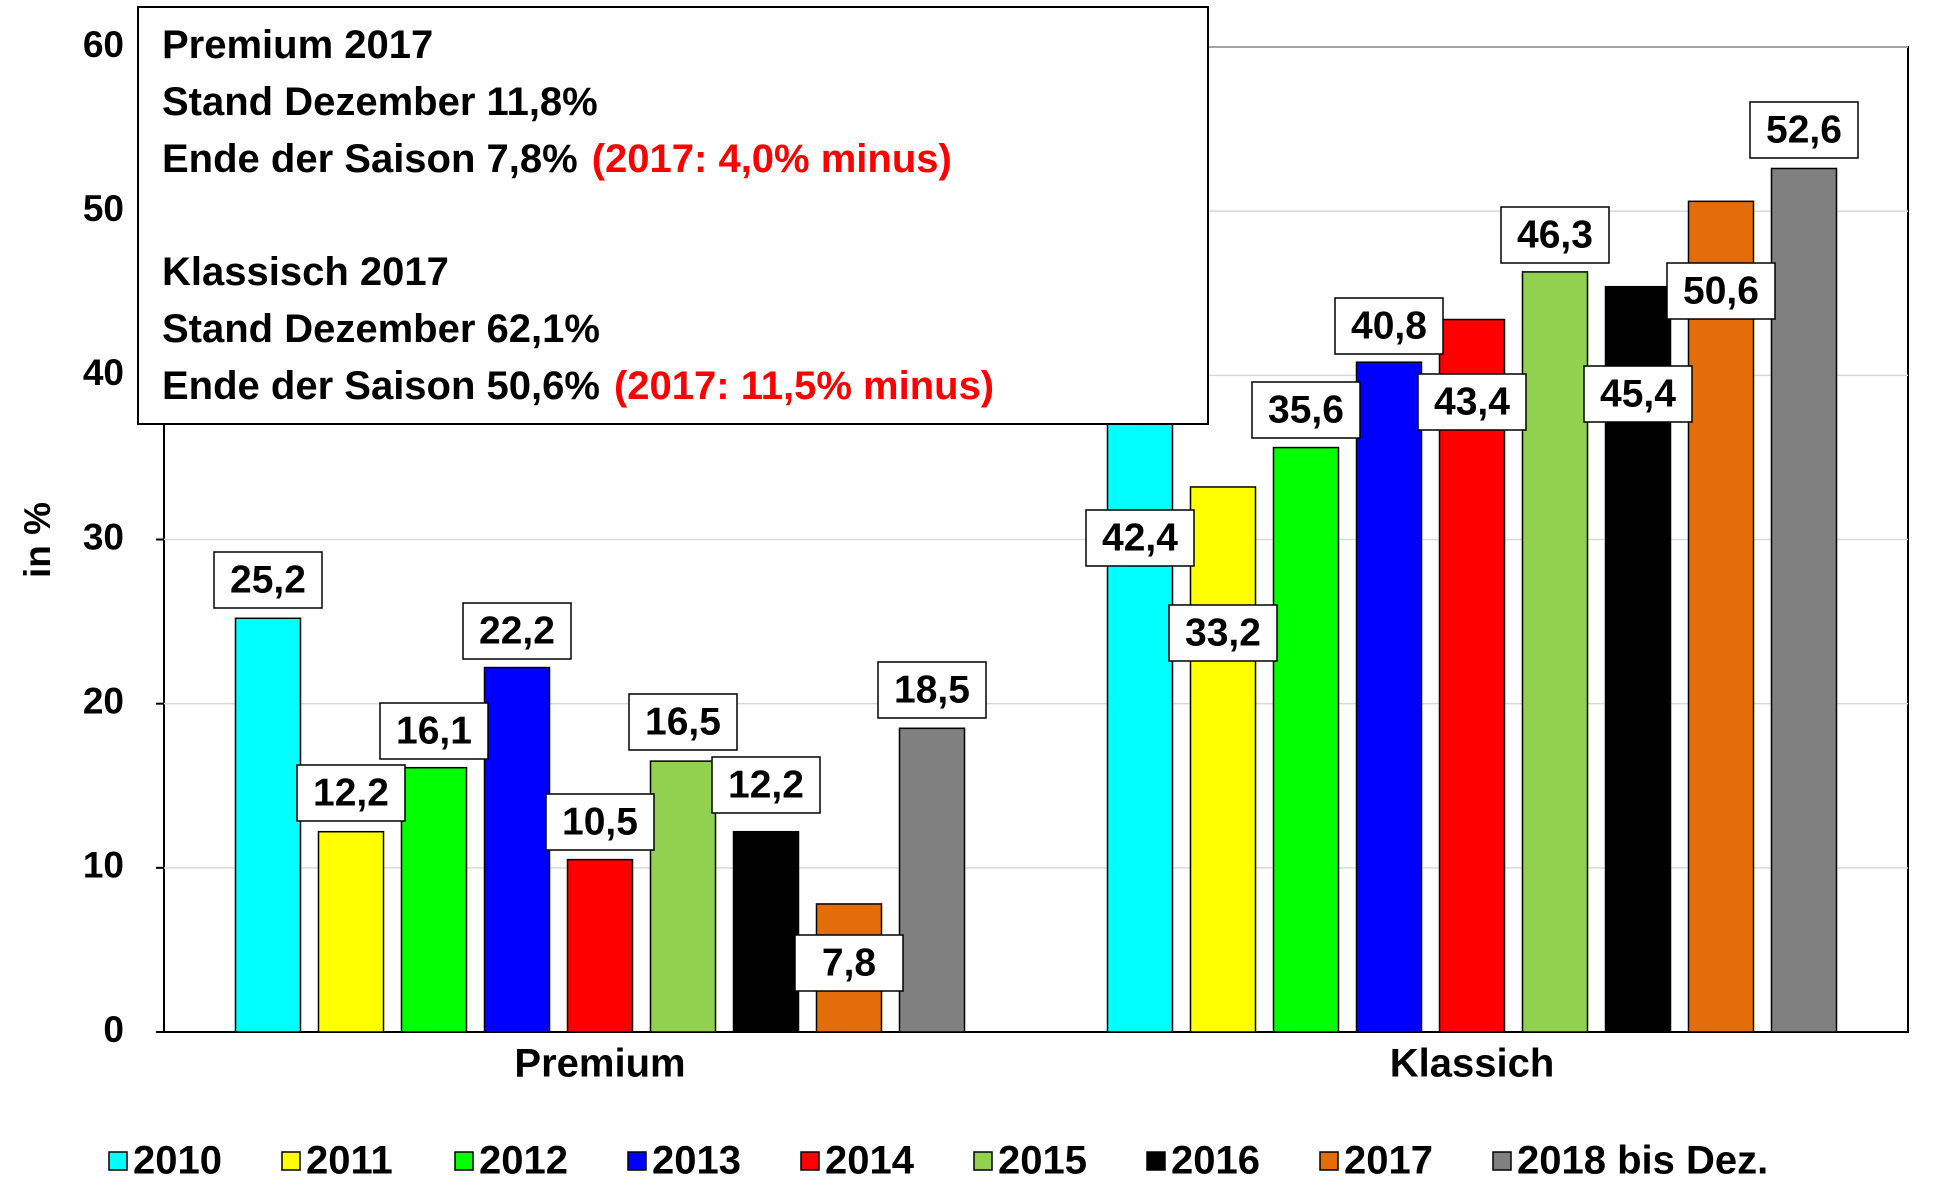 The width and height of the screenshot is (1936, 1184). I want to click on annotation-line: Stand Dezember 62,1%, so click(381, 329).